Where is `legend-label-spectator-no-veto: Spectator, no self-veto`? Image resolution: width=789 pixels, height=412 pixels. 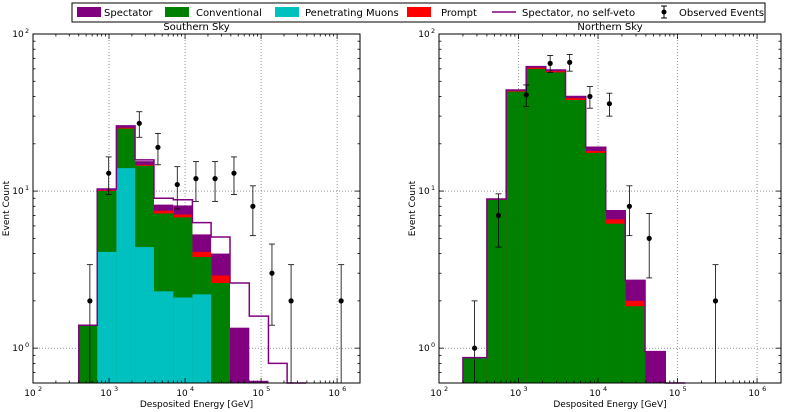
legend-label-spectator-no-veto: Spectator, no self-veto is located at coordinates (578, 13).